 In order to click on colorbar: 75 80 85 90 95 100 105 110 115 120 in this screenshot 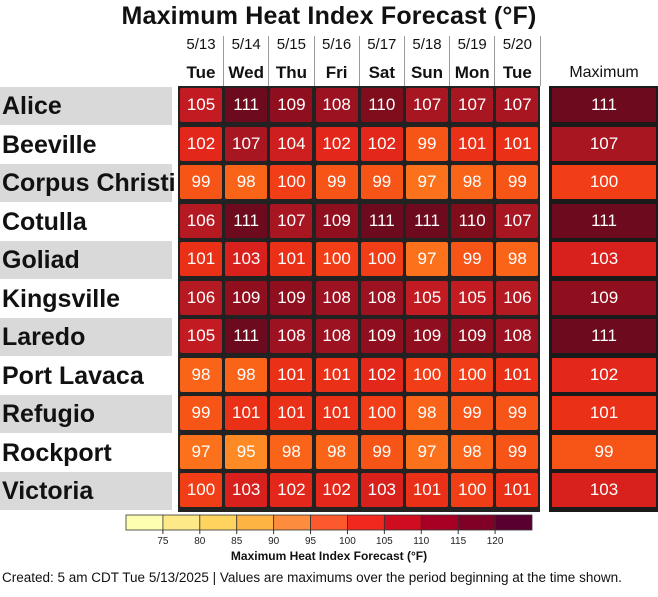, I will do `click(329, 530)`.